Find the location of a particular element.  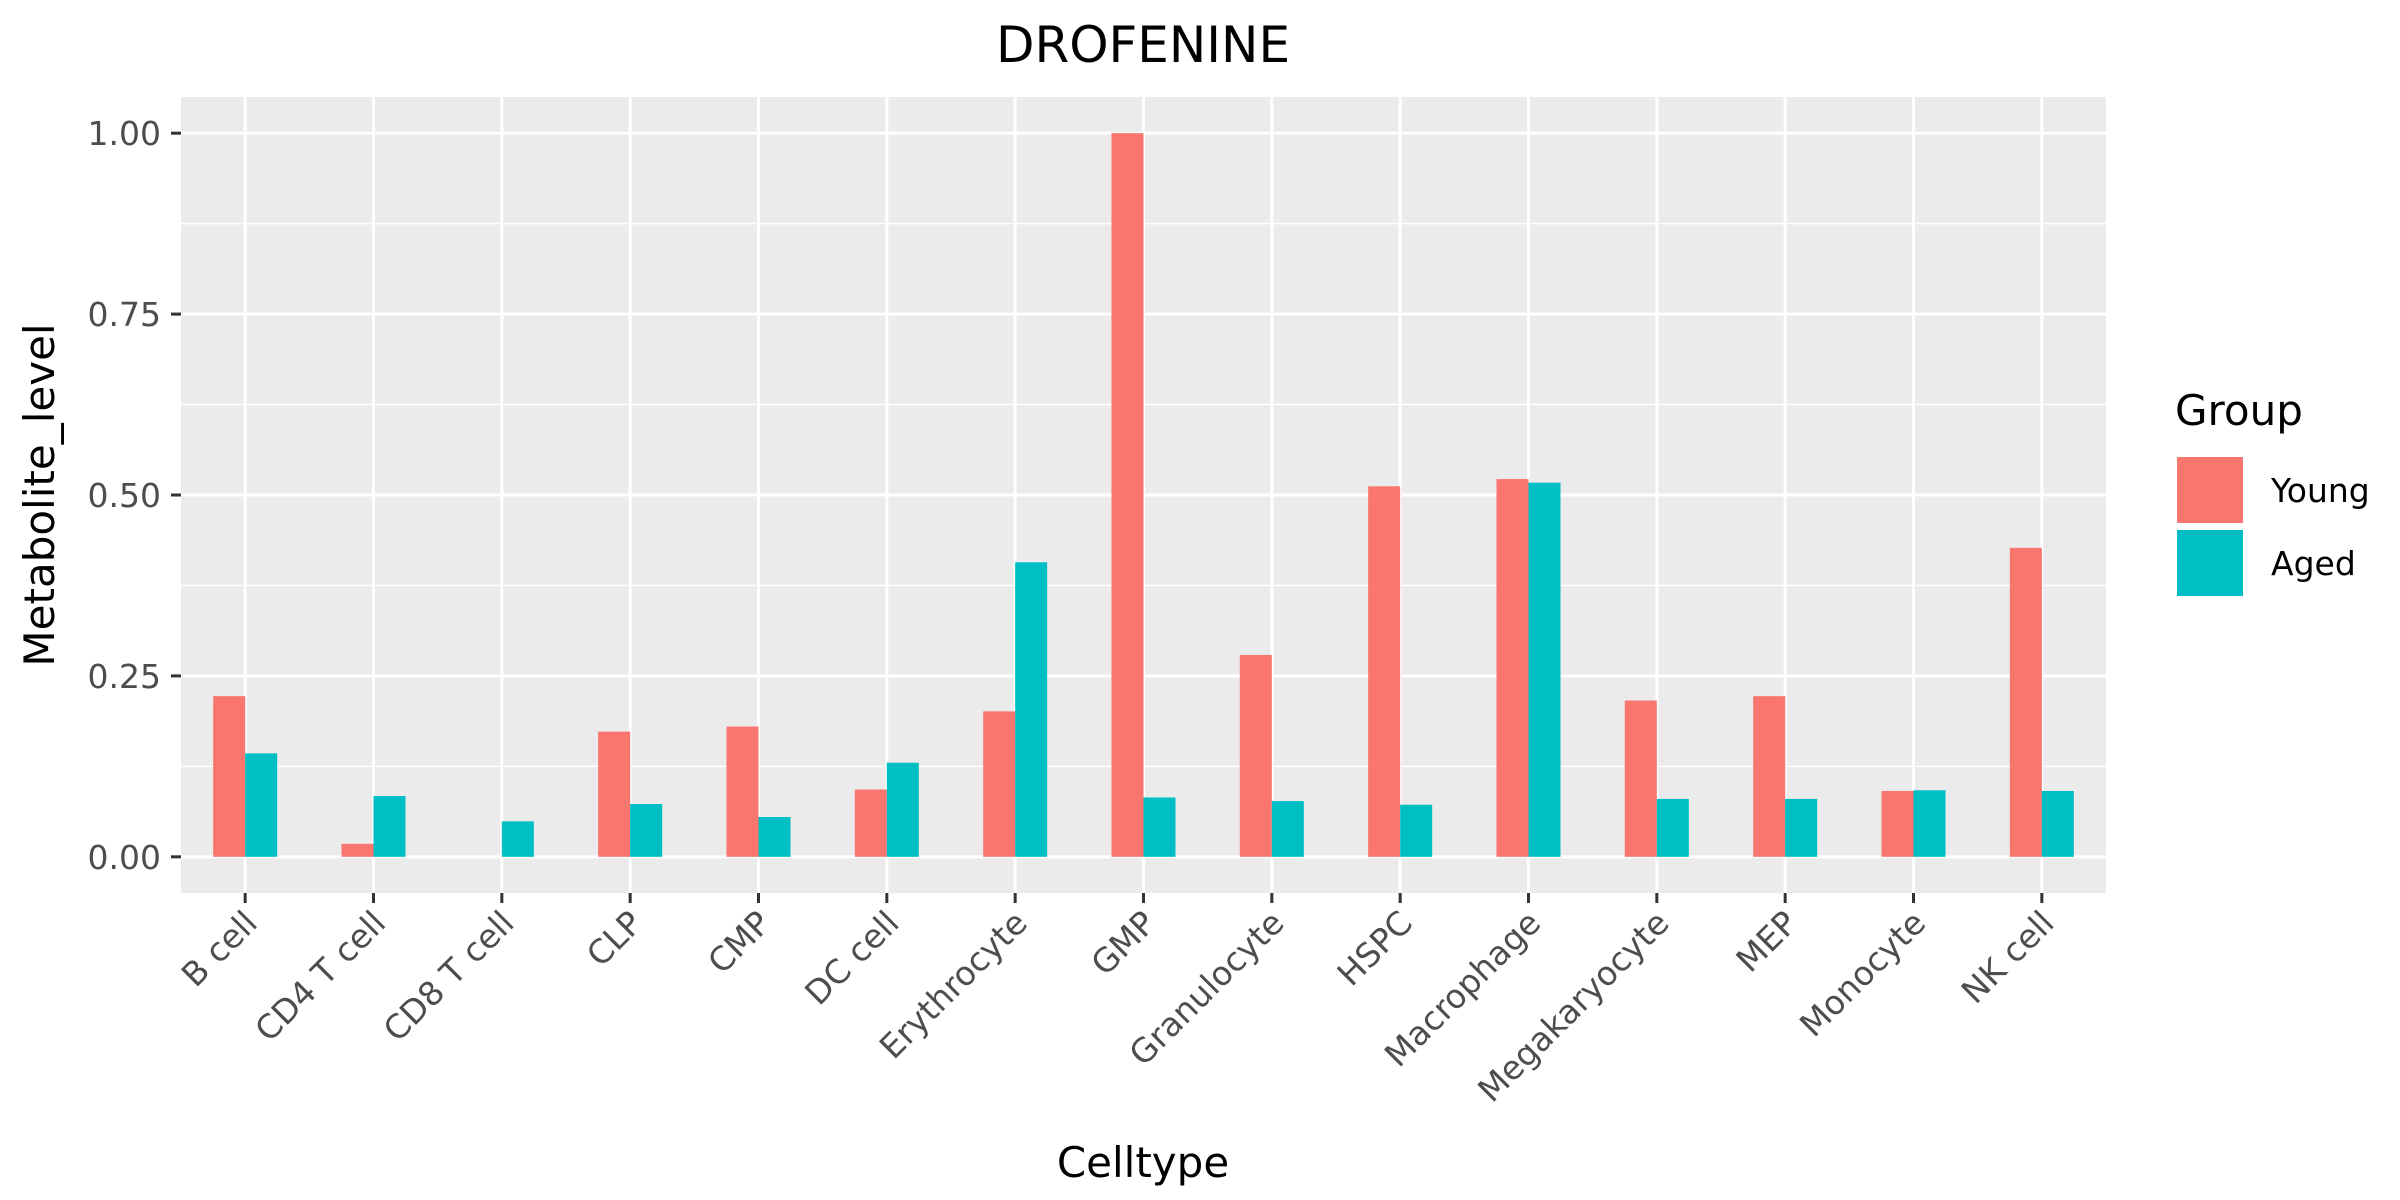

x-tick-label: HSPC is located at coordinates (1375, 948).